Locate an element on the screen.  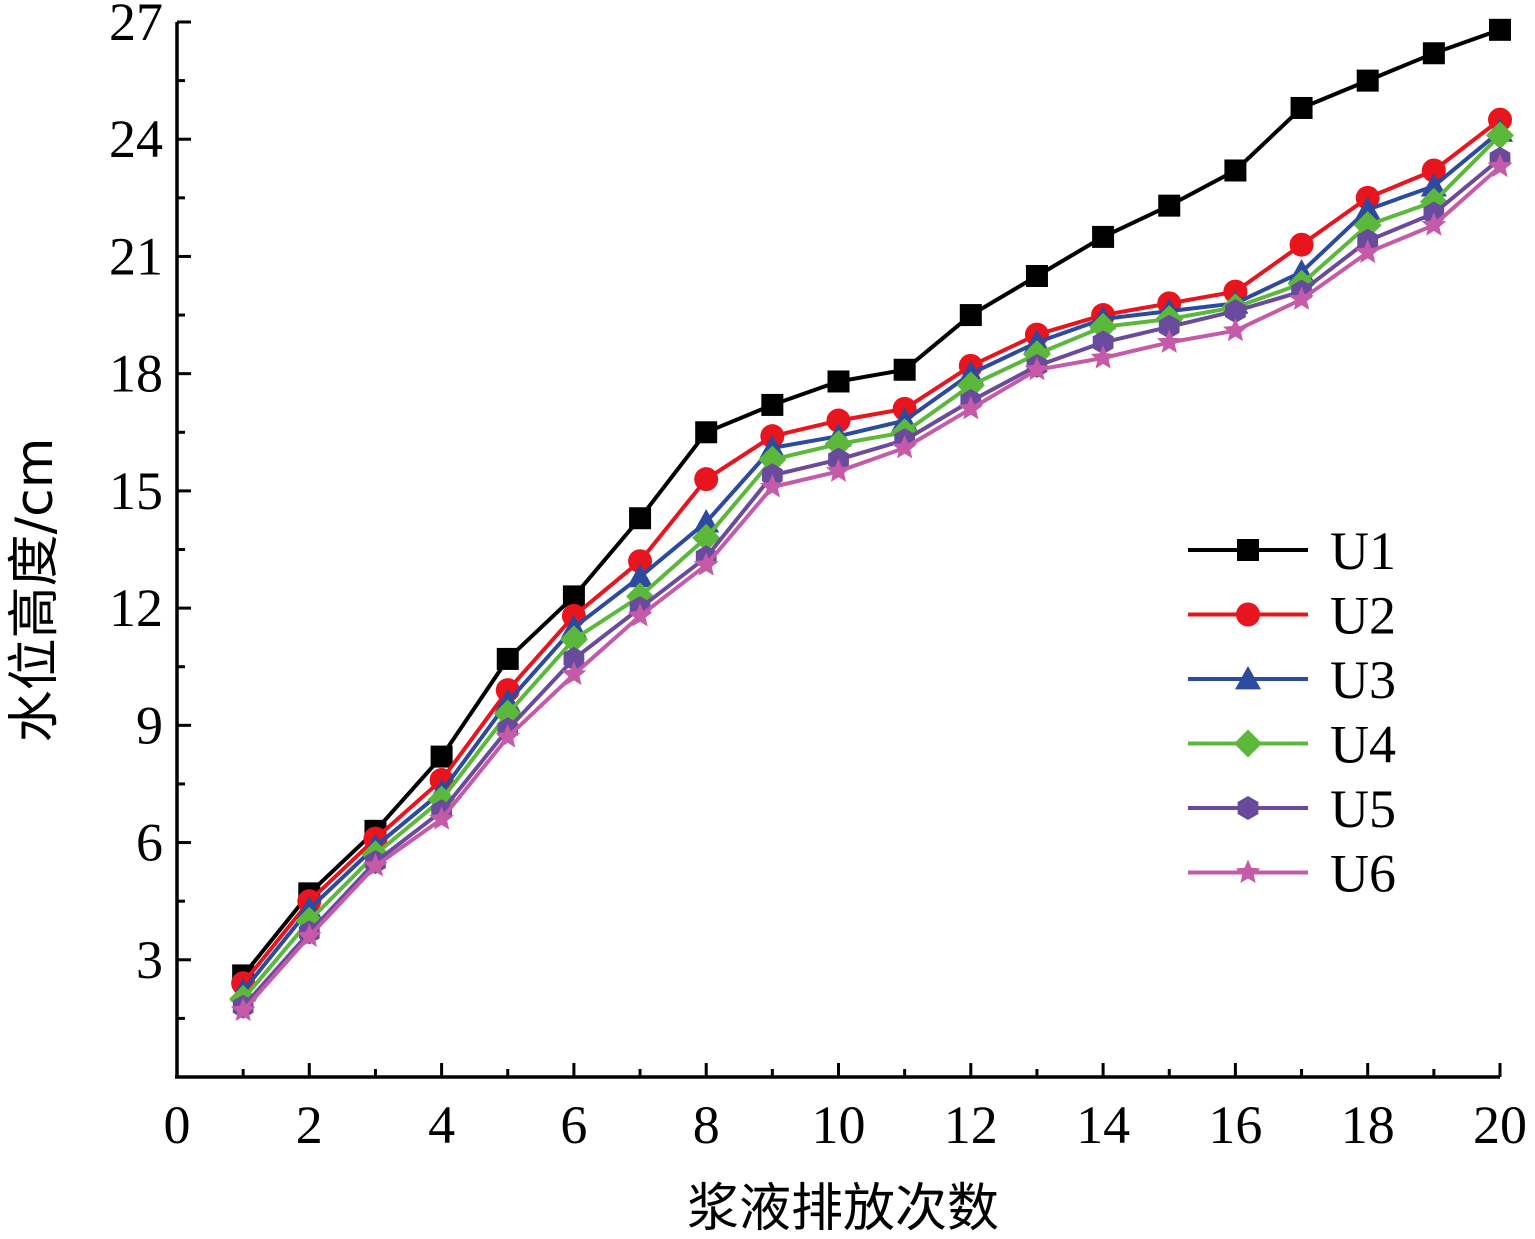
y-tick-label: 3 is located at coordinates (149, 960).